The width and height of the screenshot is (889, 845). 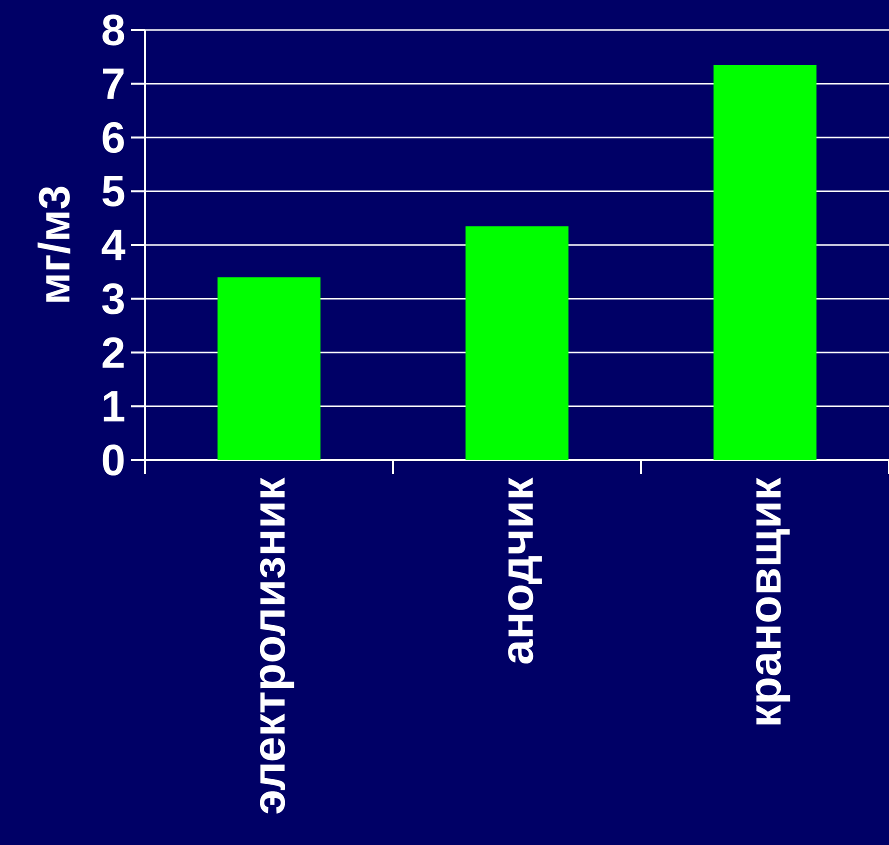 I want to click on y-tick-label: 3, so click(x=113, y=298).